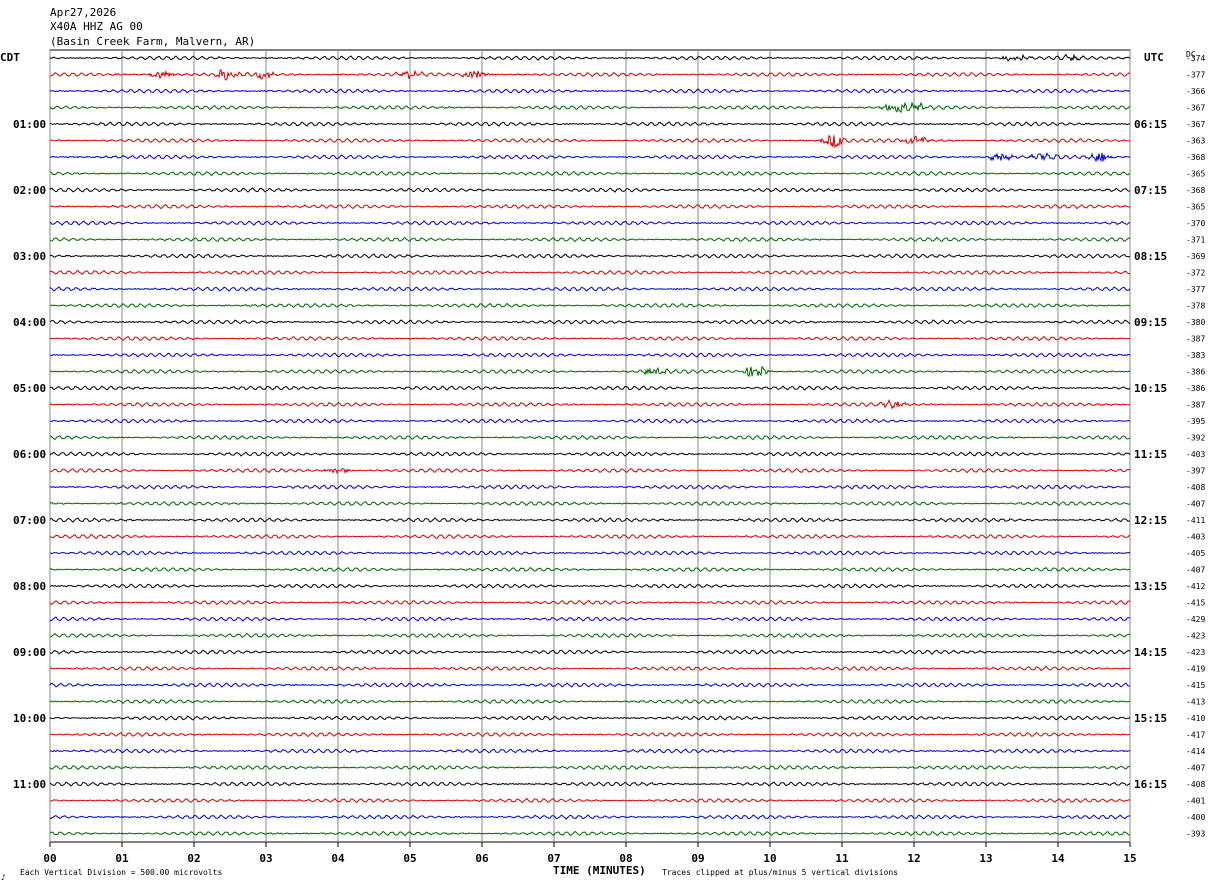  Describe the element at coordinates (1195, 471) in the screenshot. I see `dc-offset-label: -397` at that location.